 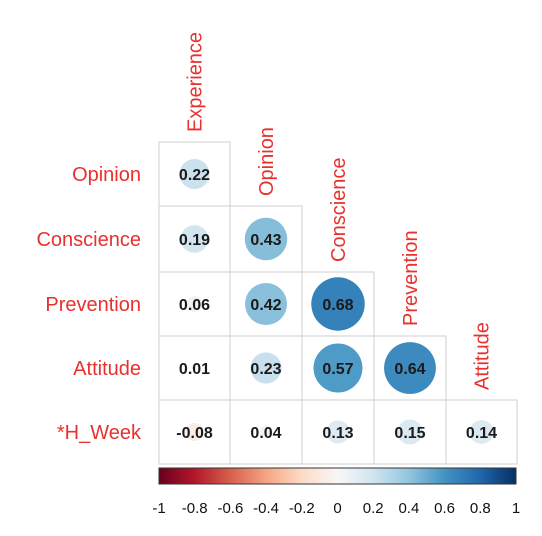 I want to click on column-label: Prevention, so click(x=411, y=278).